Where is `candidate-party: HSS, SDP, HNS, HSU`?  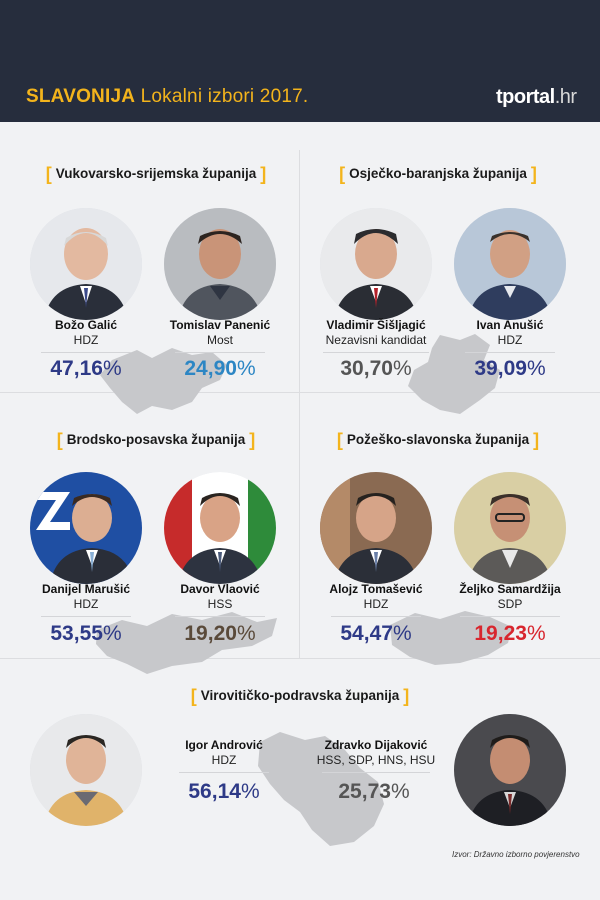
candidate-party: HSS, SDP, HNS, HSU is located at coordinates (376, 760).